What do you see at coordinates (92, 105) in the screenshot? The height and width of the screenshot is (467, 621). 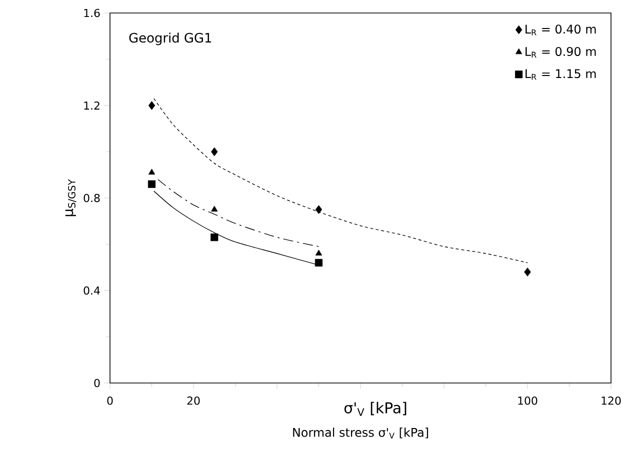 I see `y-tick-label: 1.2` at bounding box center [92, 105].